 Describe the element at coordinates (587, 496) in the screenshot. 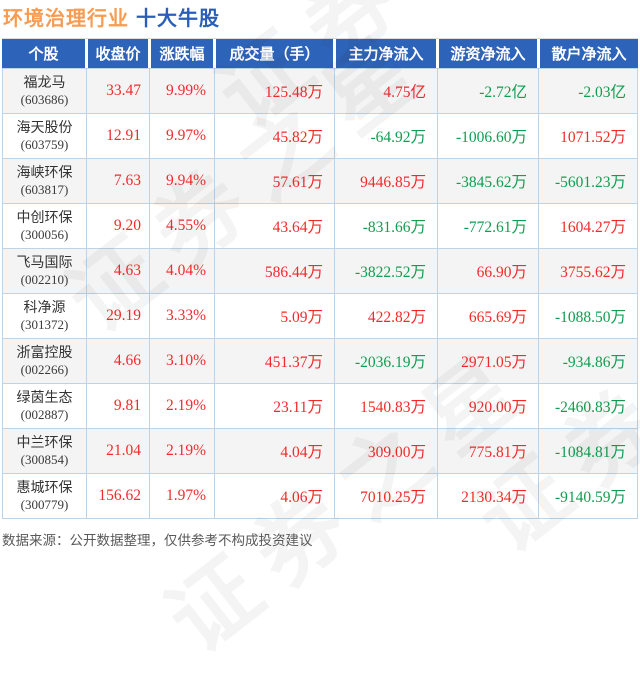

I see `retail-inflow-cell: -9140.59万` at that location.